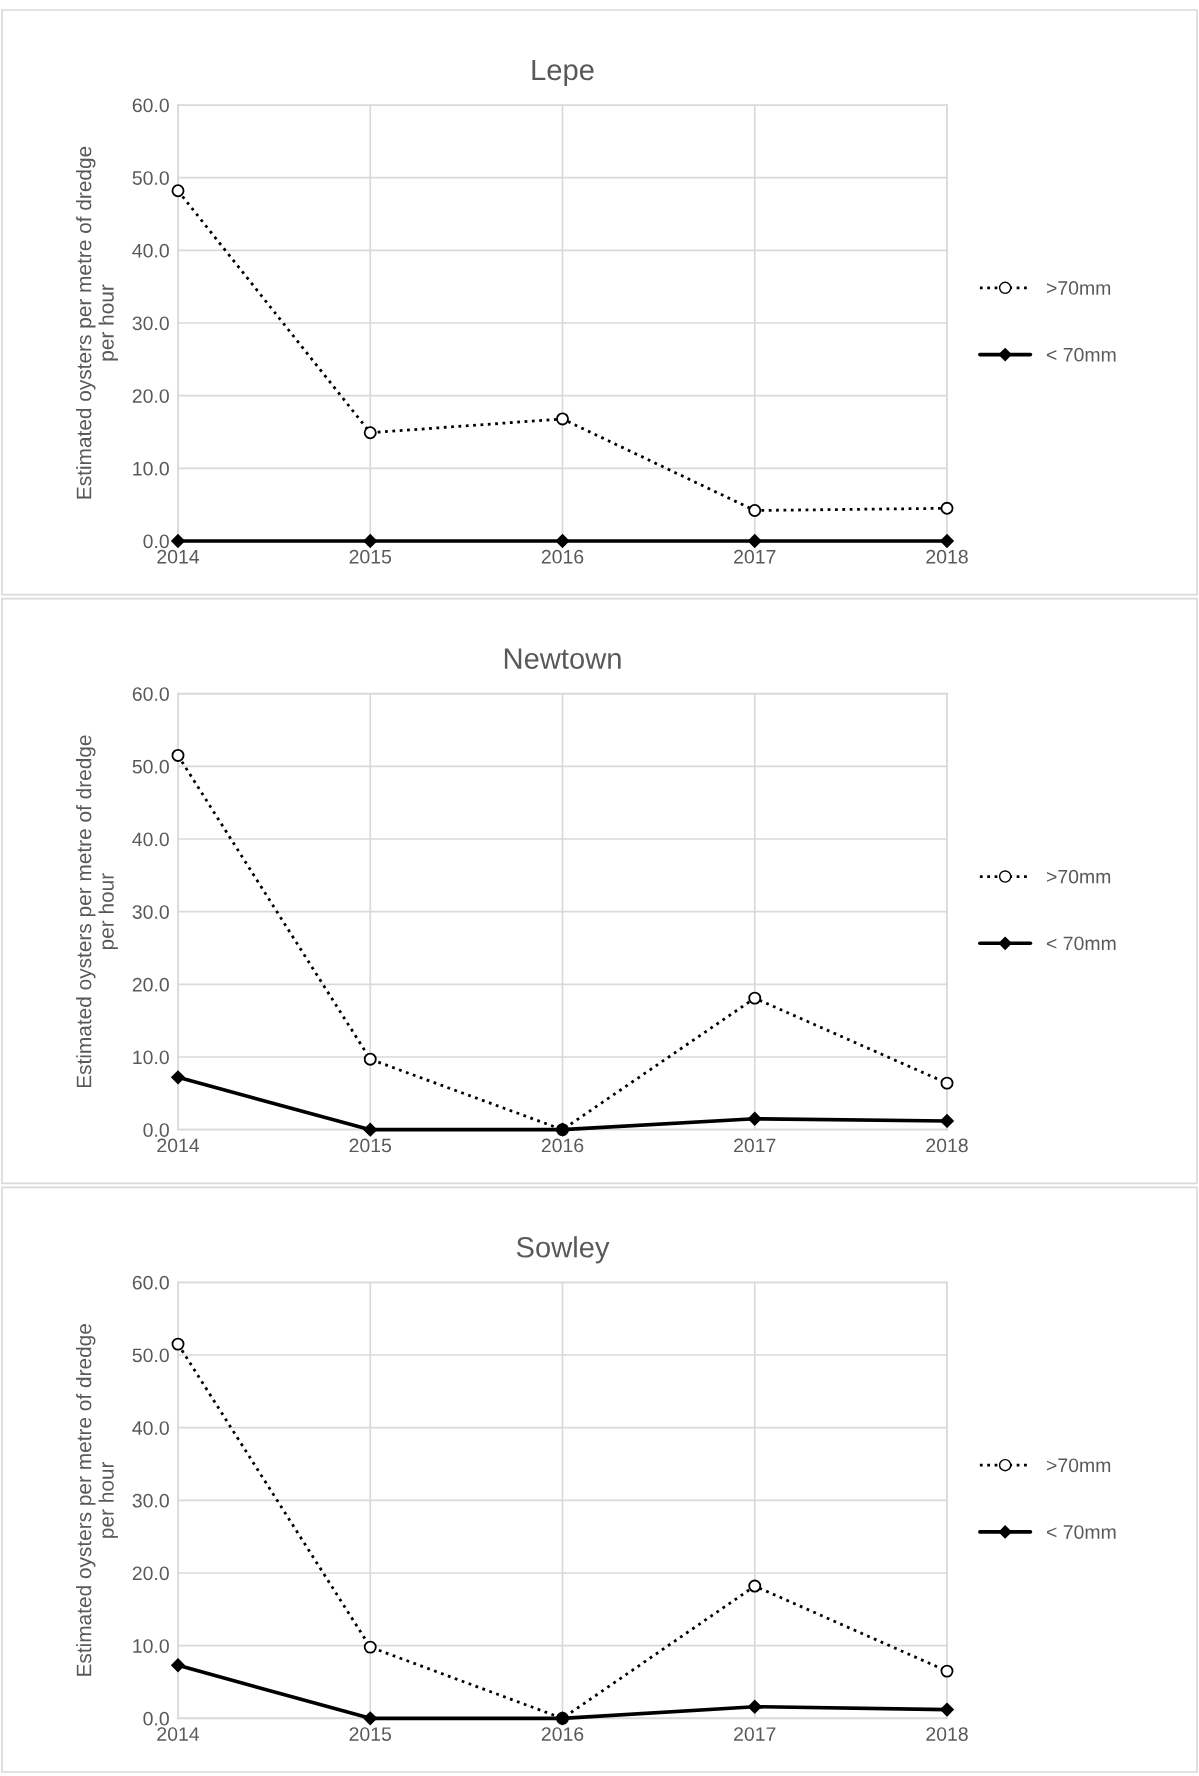 Image resolution: width=1199 pixels, height=1776 pixels. I want to click on chart-title: Sowley, so click(563, 1250).